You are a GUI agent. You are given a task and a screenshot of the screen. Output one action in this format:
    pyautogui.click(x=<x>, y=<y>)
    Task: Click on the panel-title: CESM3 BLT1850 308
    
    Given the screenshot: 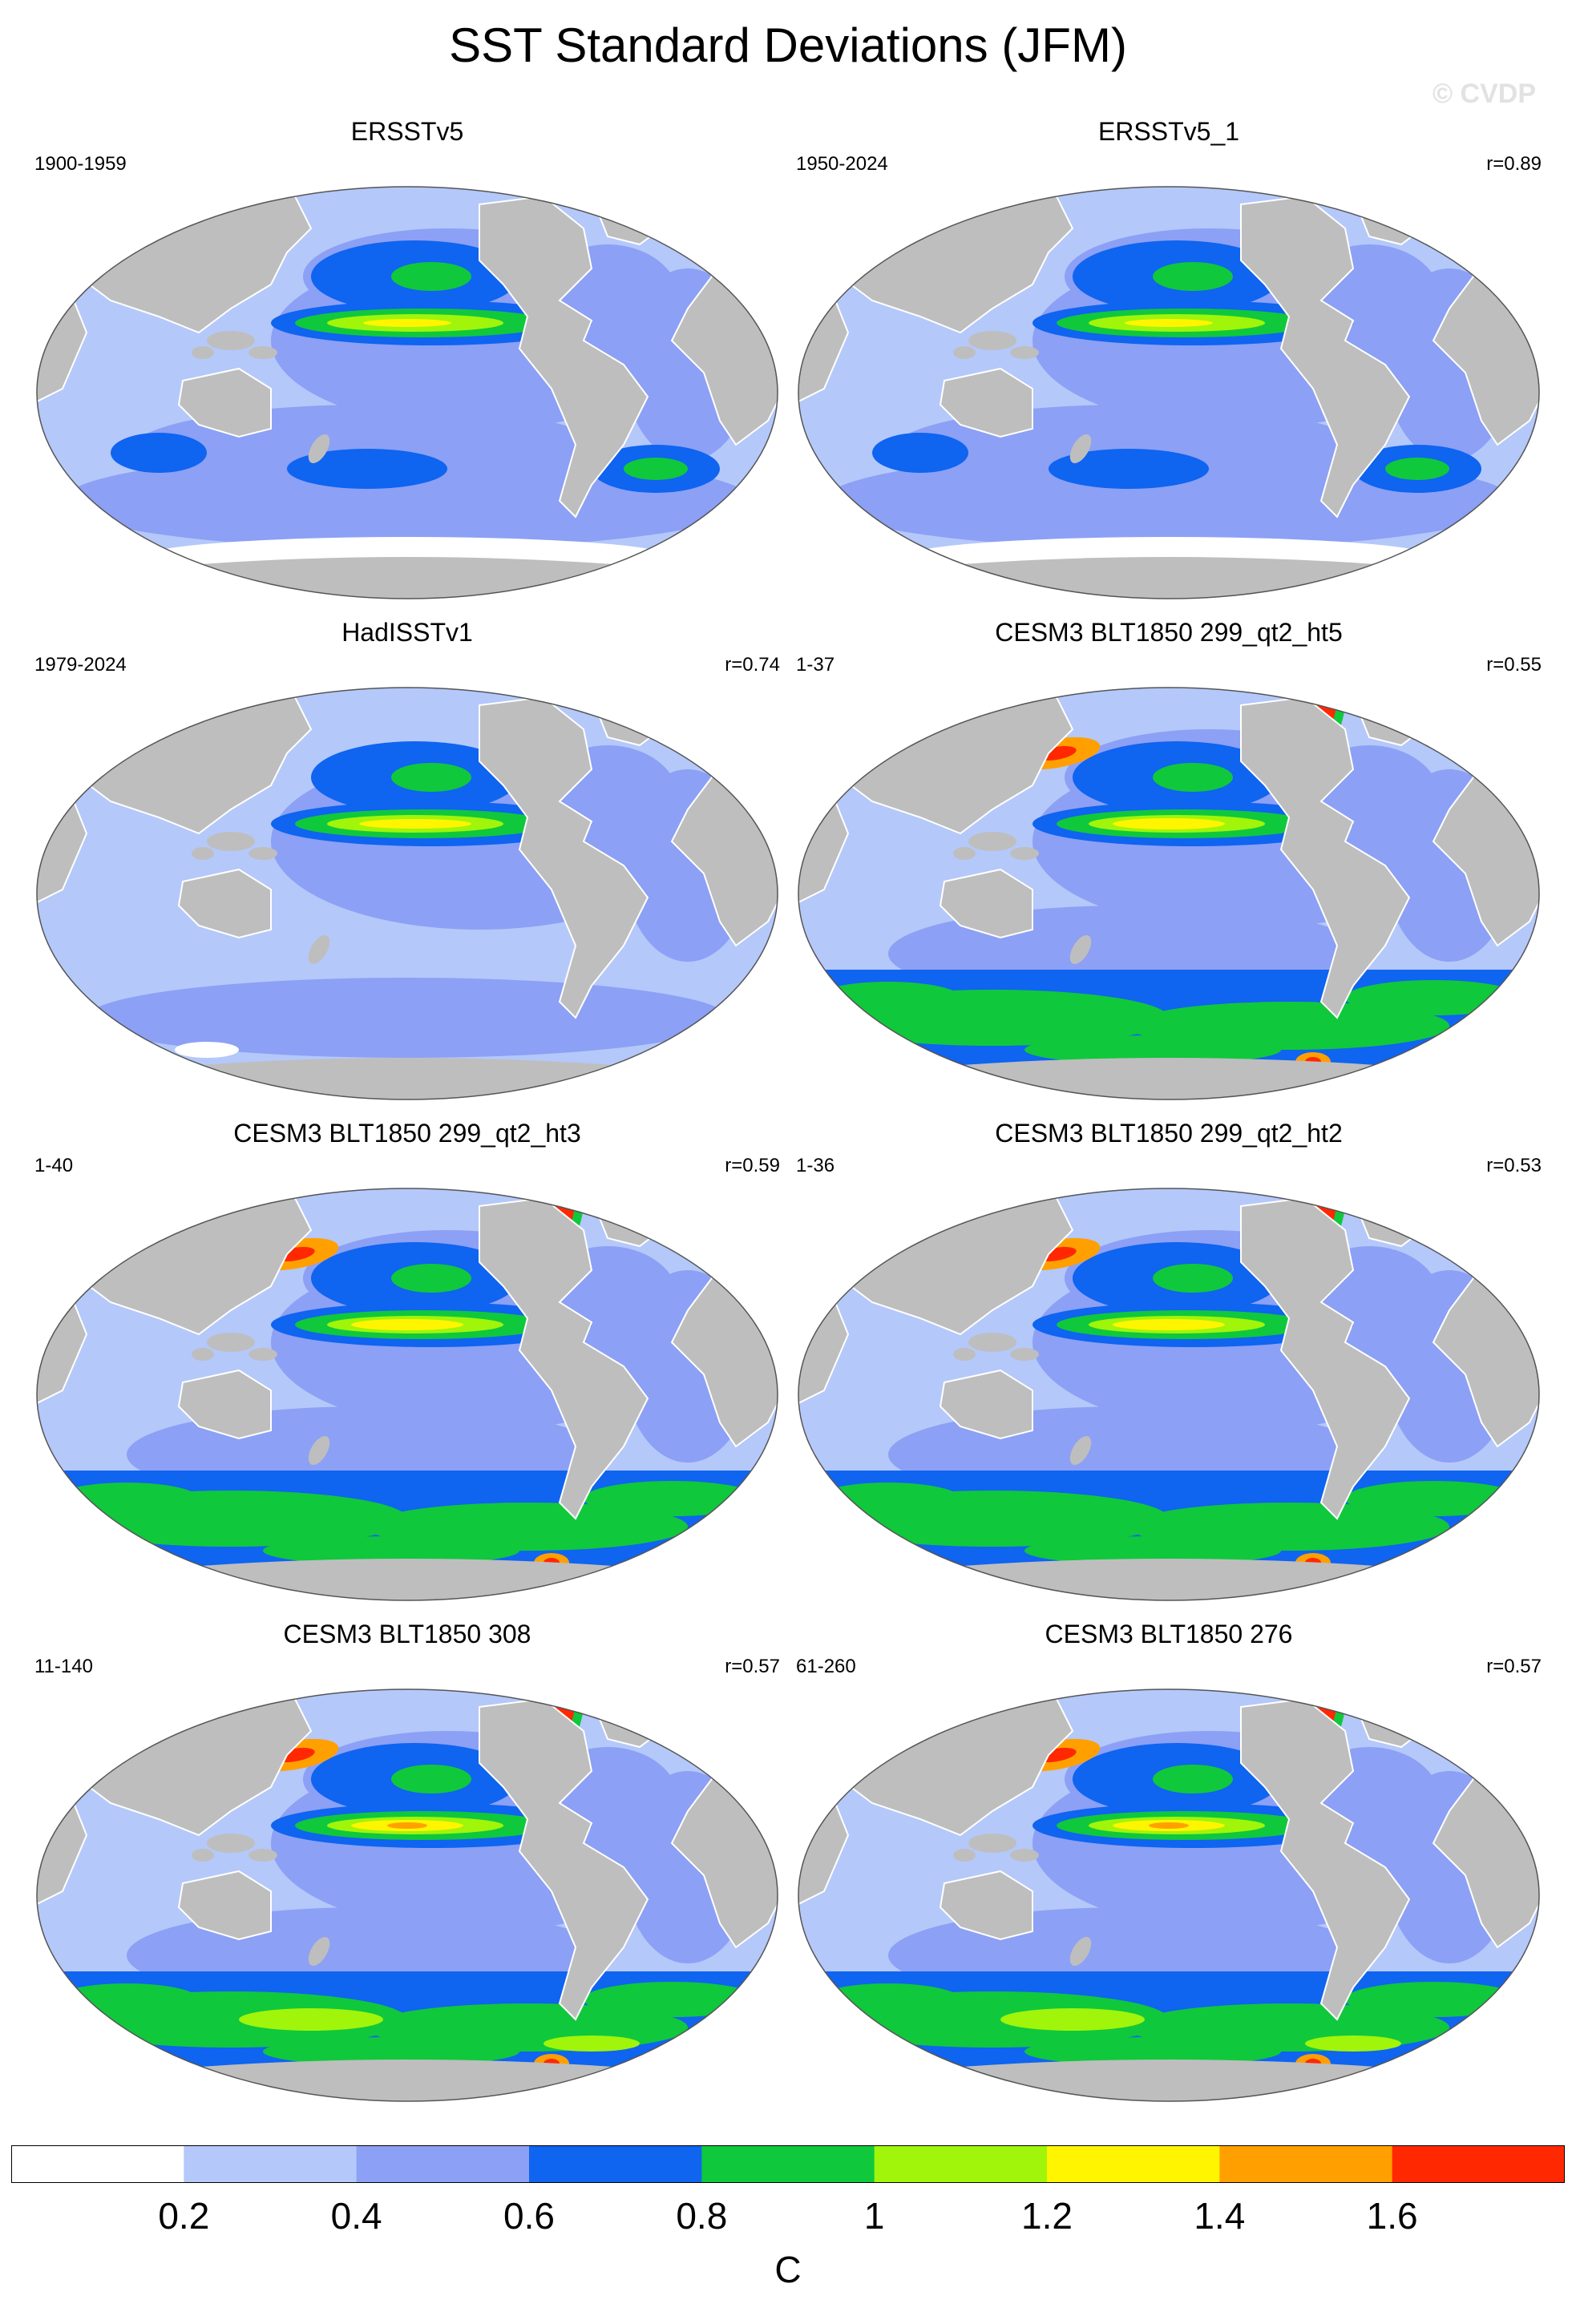 What is the action you would take?
    pyautogui.click(x=407, y=1634)
    